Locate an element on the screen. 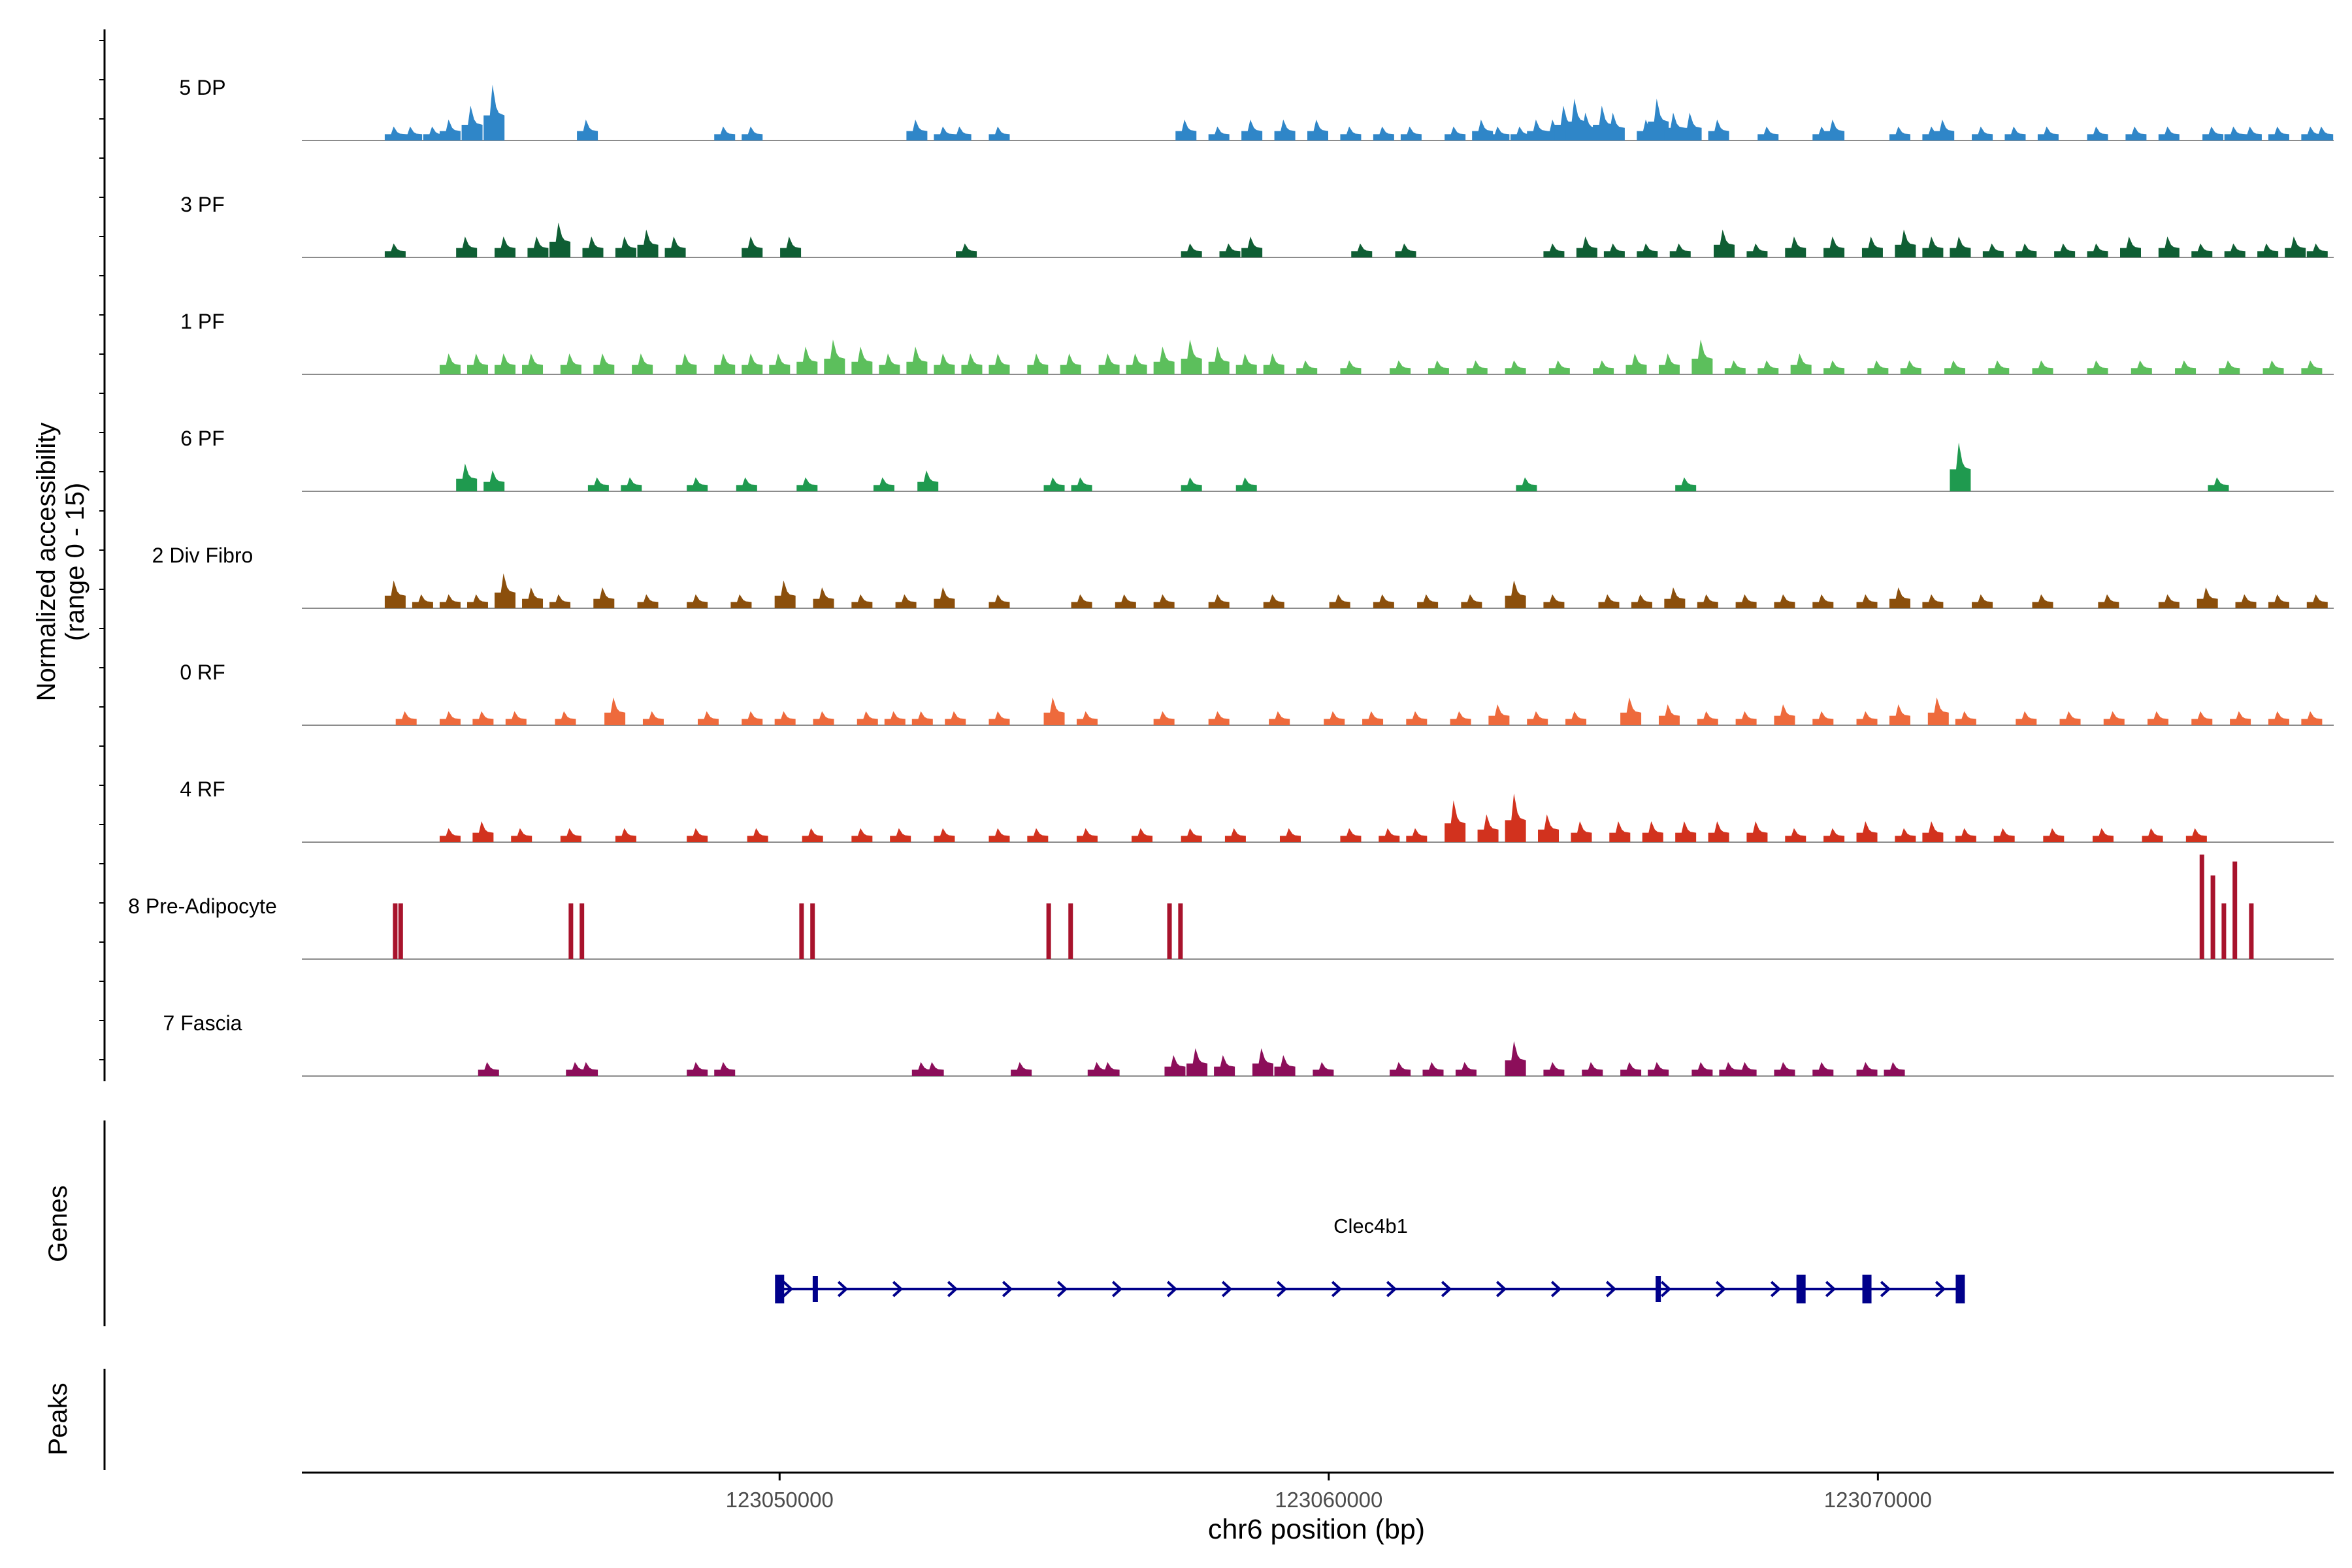 The image size is (2352, 1568). track-0-rf: 0 RF is located at coordinates (1257, 693).